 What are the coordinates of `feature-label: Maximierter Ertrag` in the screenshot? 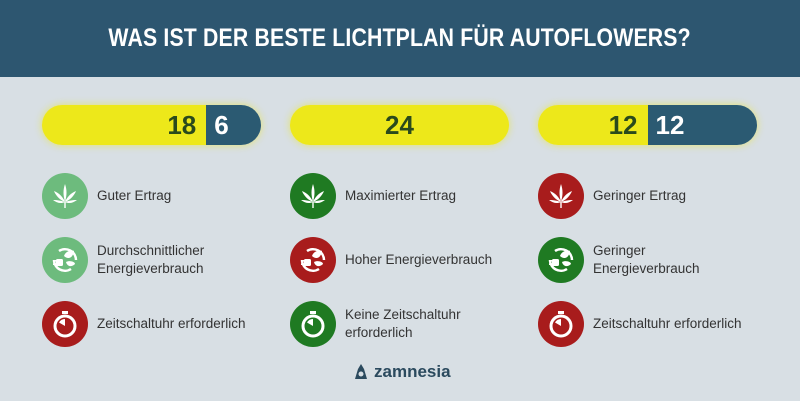 It's located at (401, 195).